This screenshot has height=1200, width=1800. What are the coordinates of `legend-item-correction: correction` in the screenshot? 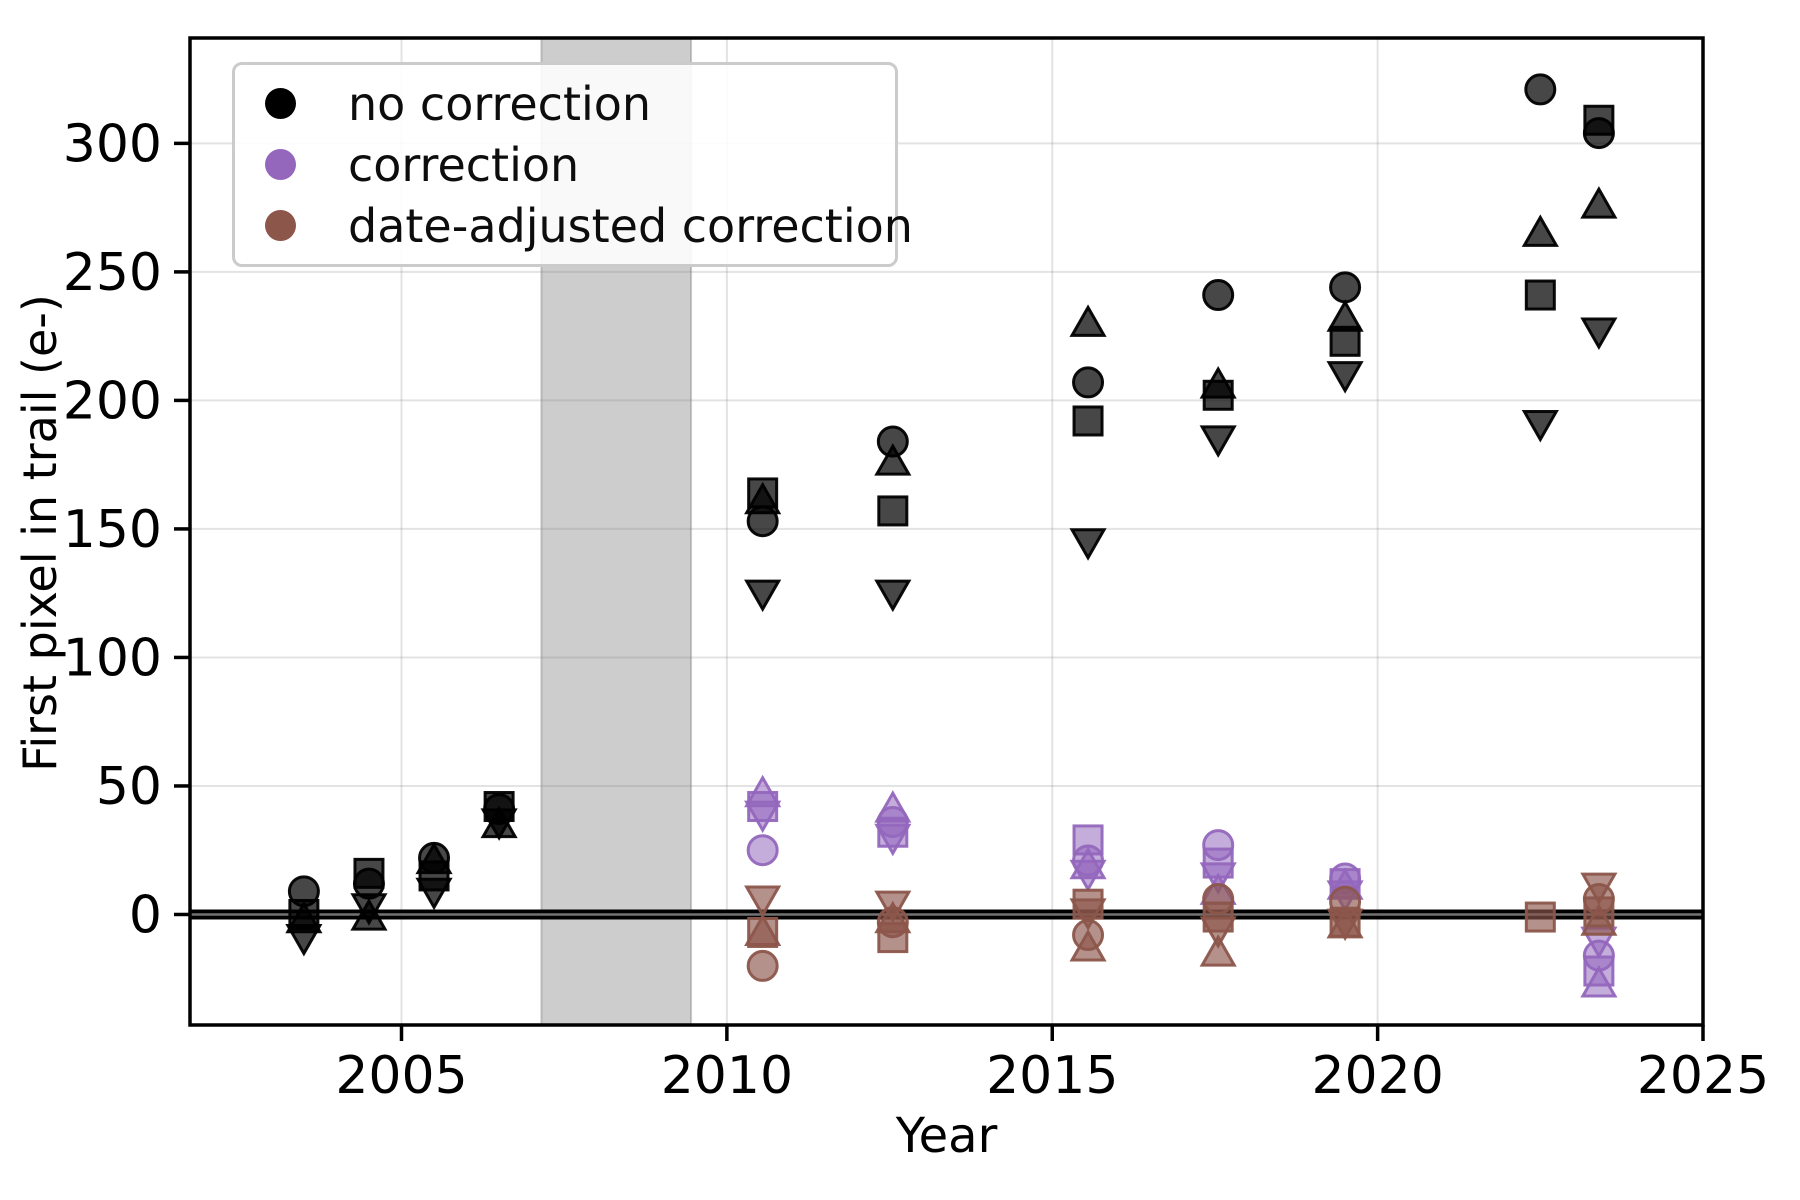 It's located at (565, 165).